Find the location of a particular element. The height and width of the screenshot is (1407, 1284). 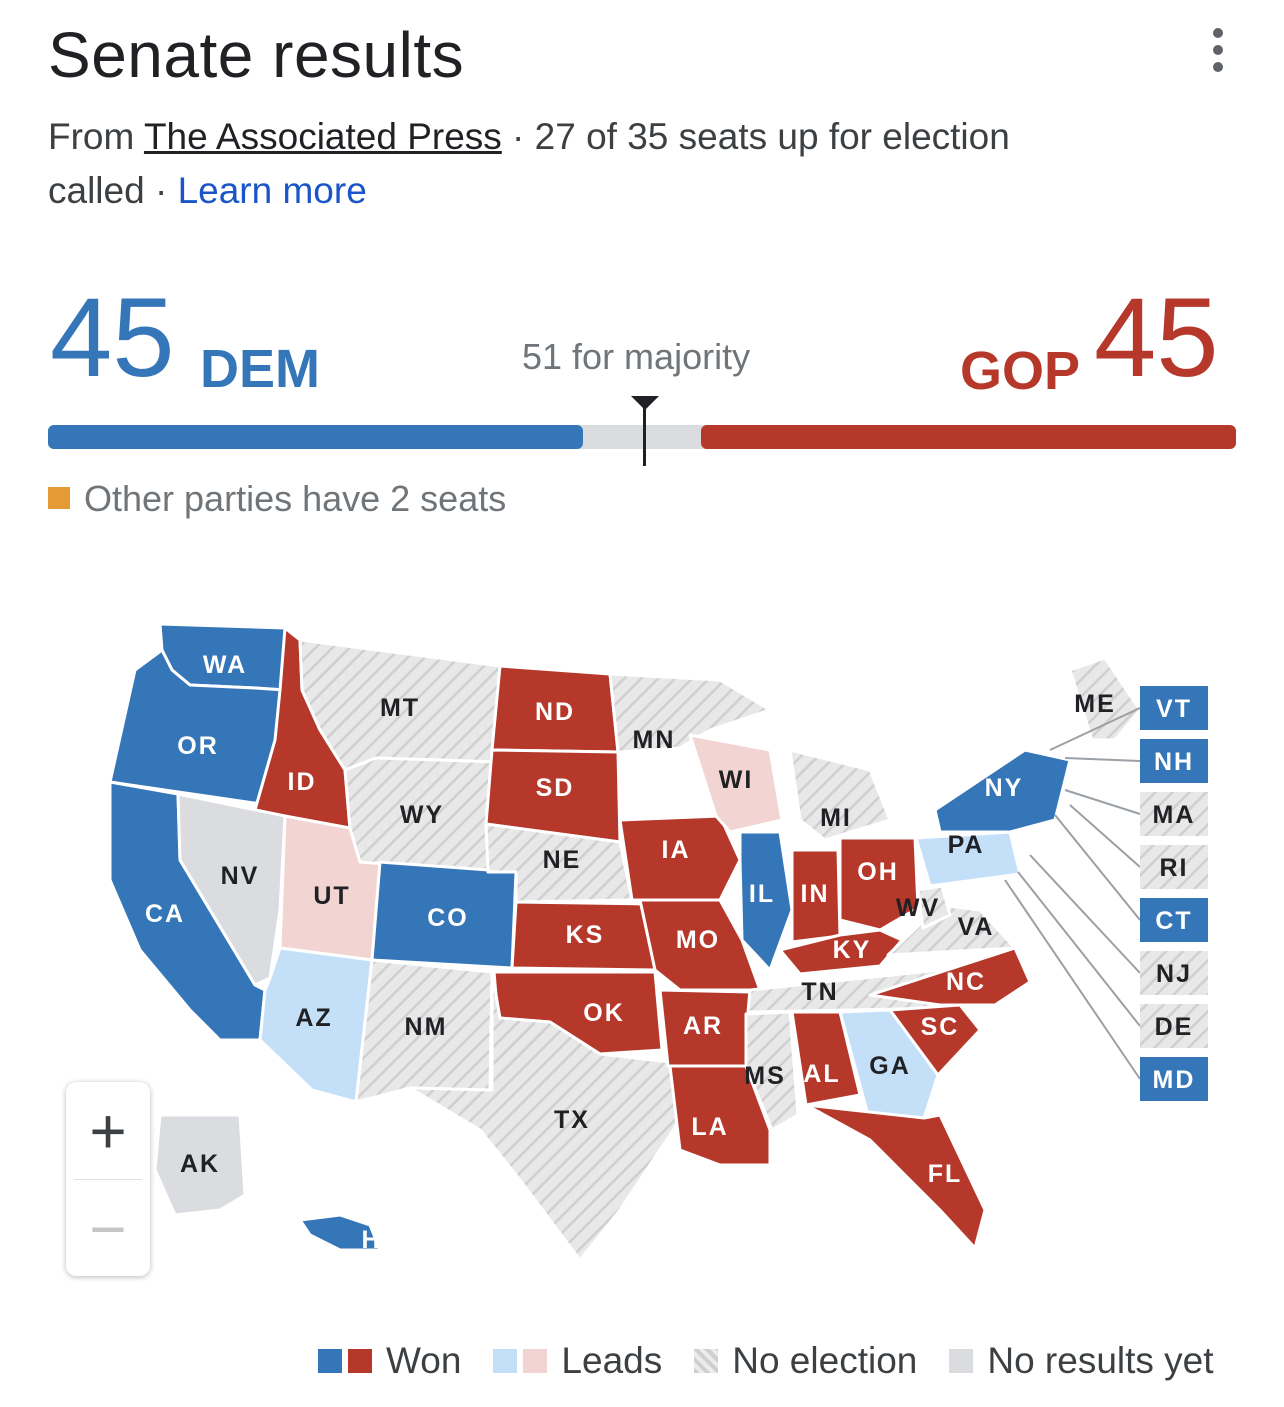

state-label-nd: ND is located at coordinates (555, 712).